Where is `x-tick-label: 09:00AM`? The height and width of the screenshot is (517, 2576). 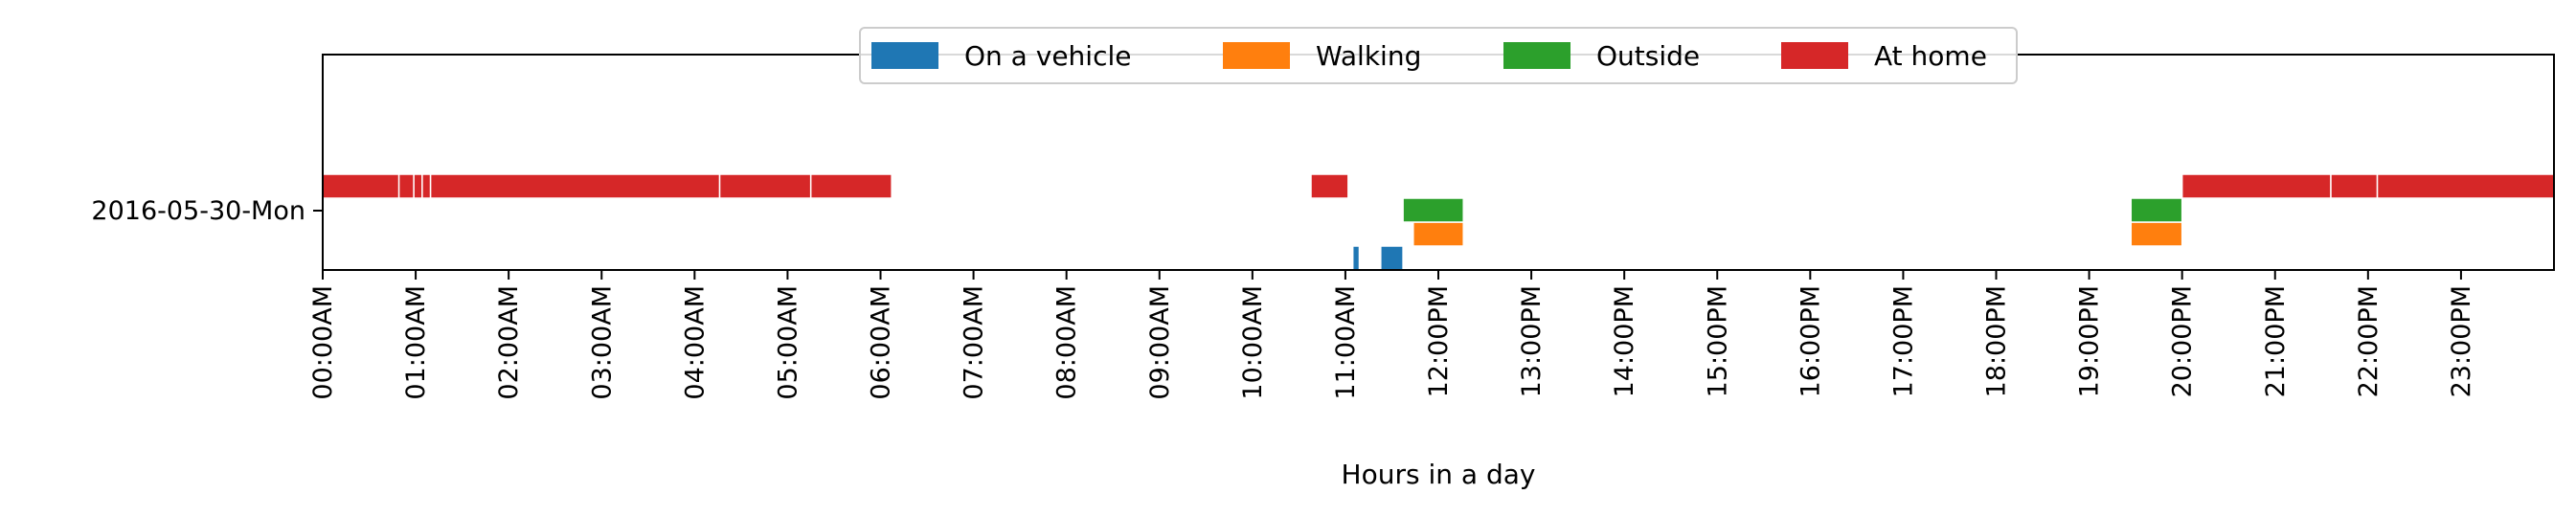 x-tick-label: 09:00AM is located at coordinates (1160, 342).